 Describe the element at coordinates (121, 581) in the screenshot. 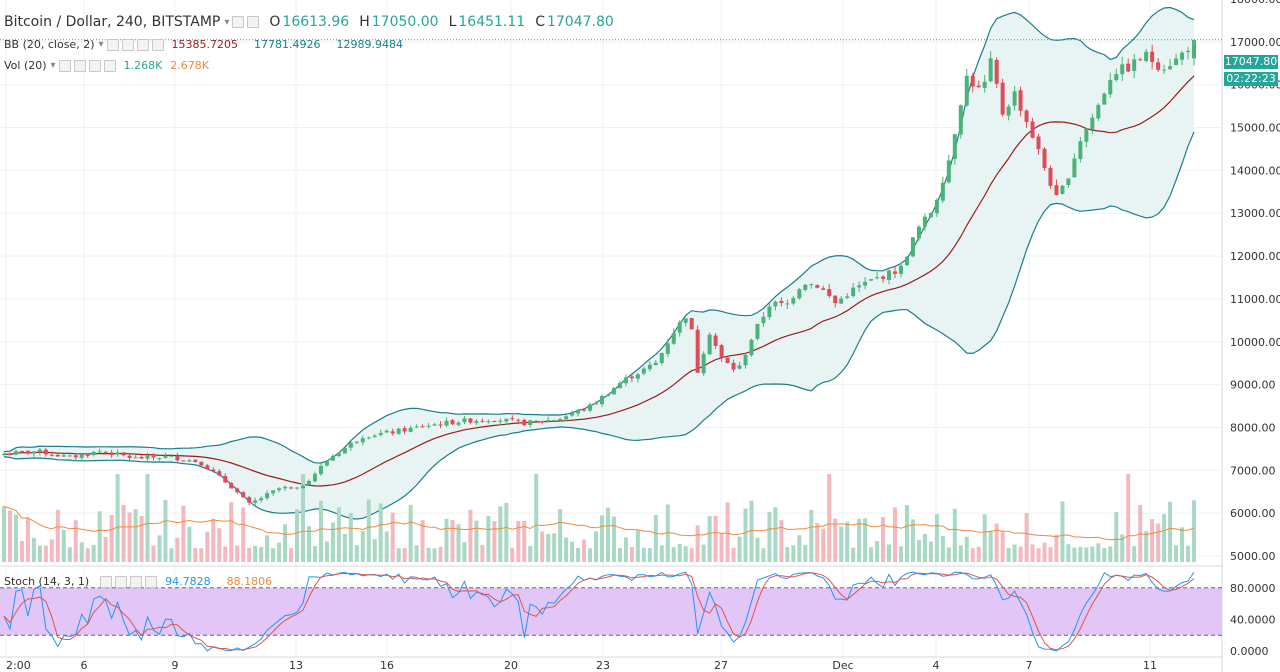

I see `stoch-settings-icon` at that location.